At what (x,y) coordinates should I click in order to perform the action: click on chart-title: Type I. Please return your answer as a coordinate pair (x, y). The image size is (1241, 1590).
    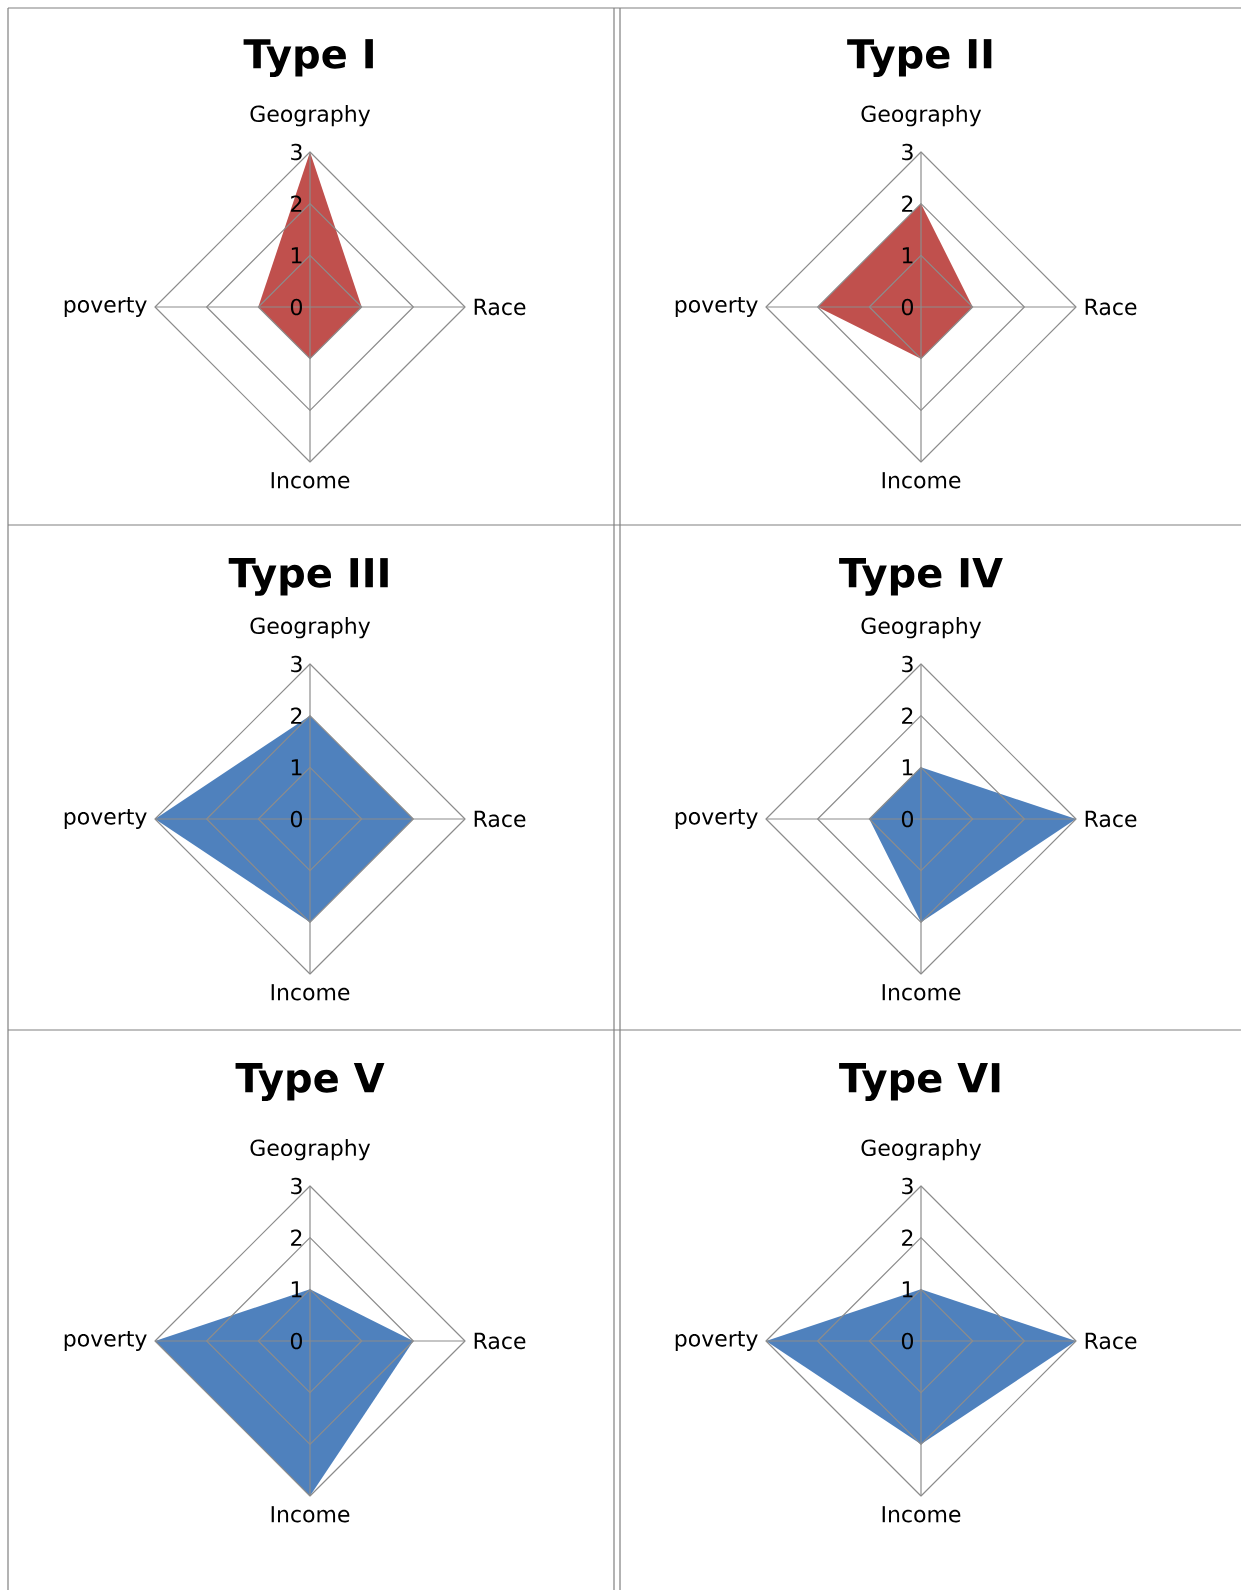
    Looking at the image, I should click on (308, 58).